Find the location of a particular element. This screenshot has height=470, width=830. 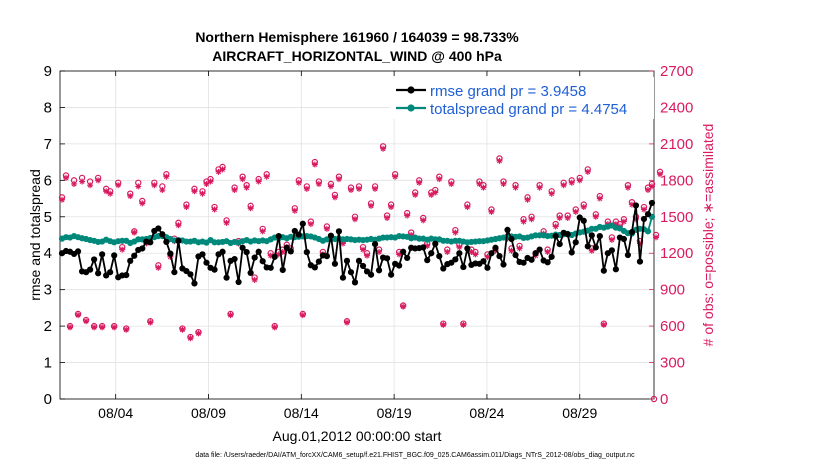

legend-box is located at coordinates (522, 98).